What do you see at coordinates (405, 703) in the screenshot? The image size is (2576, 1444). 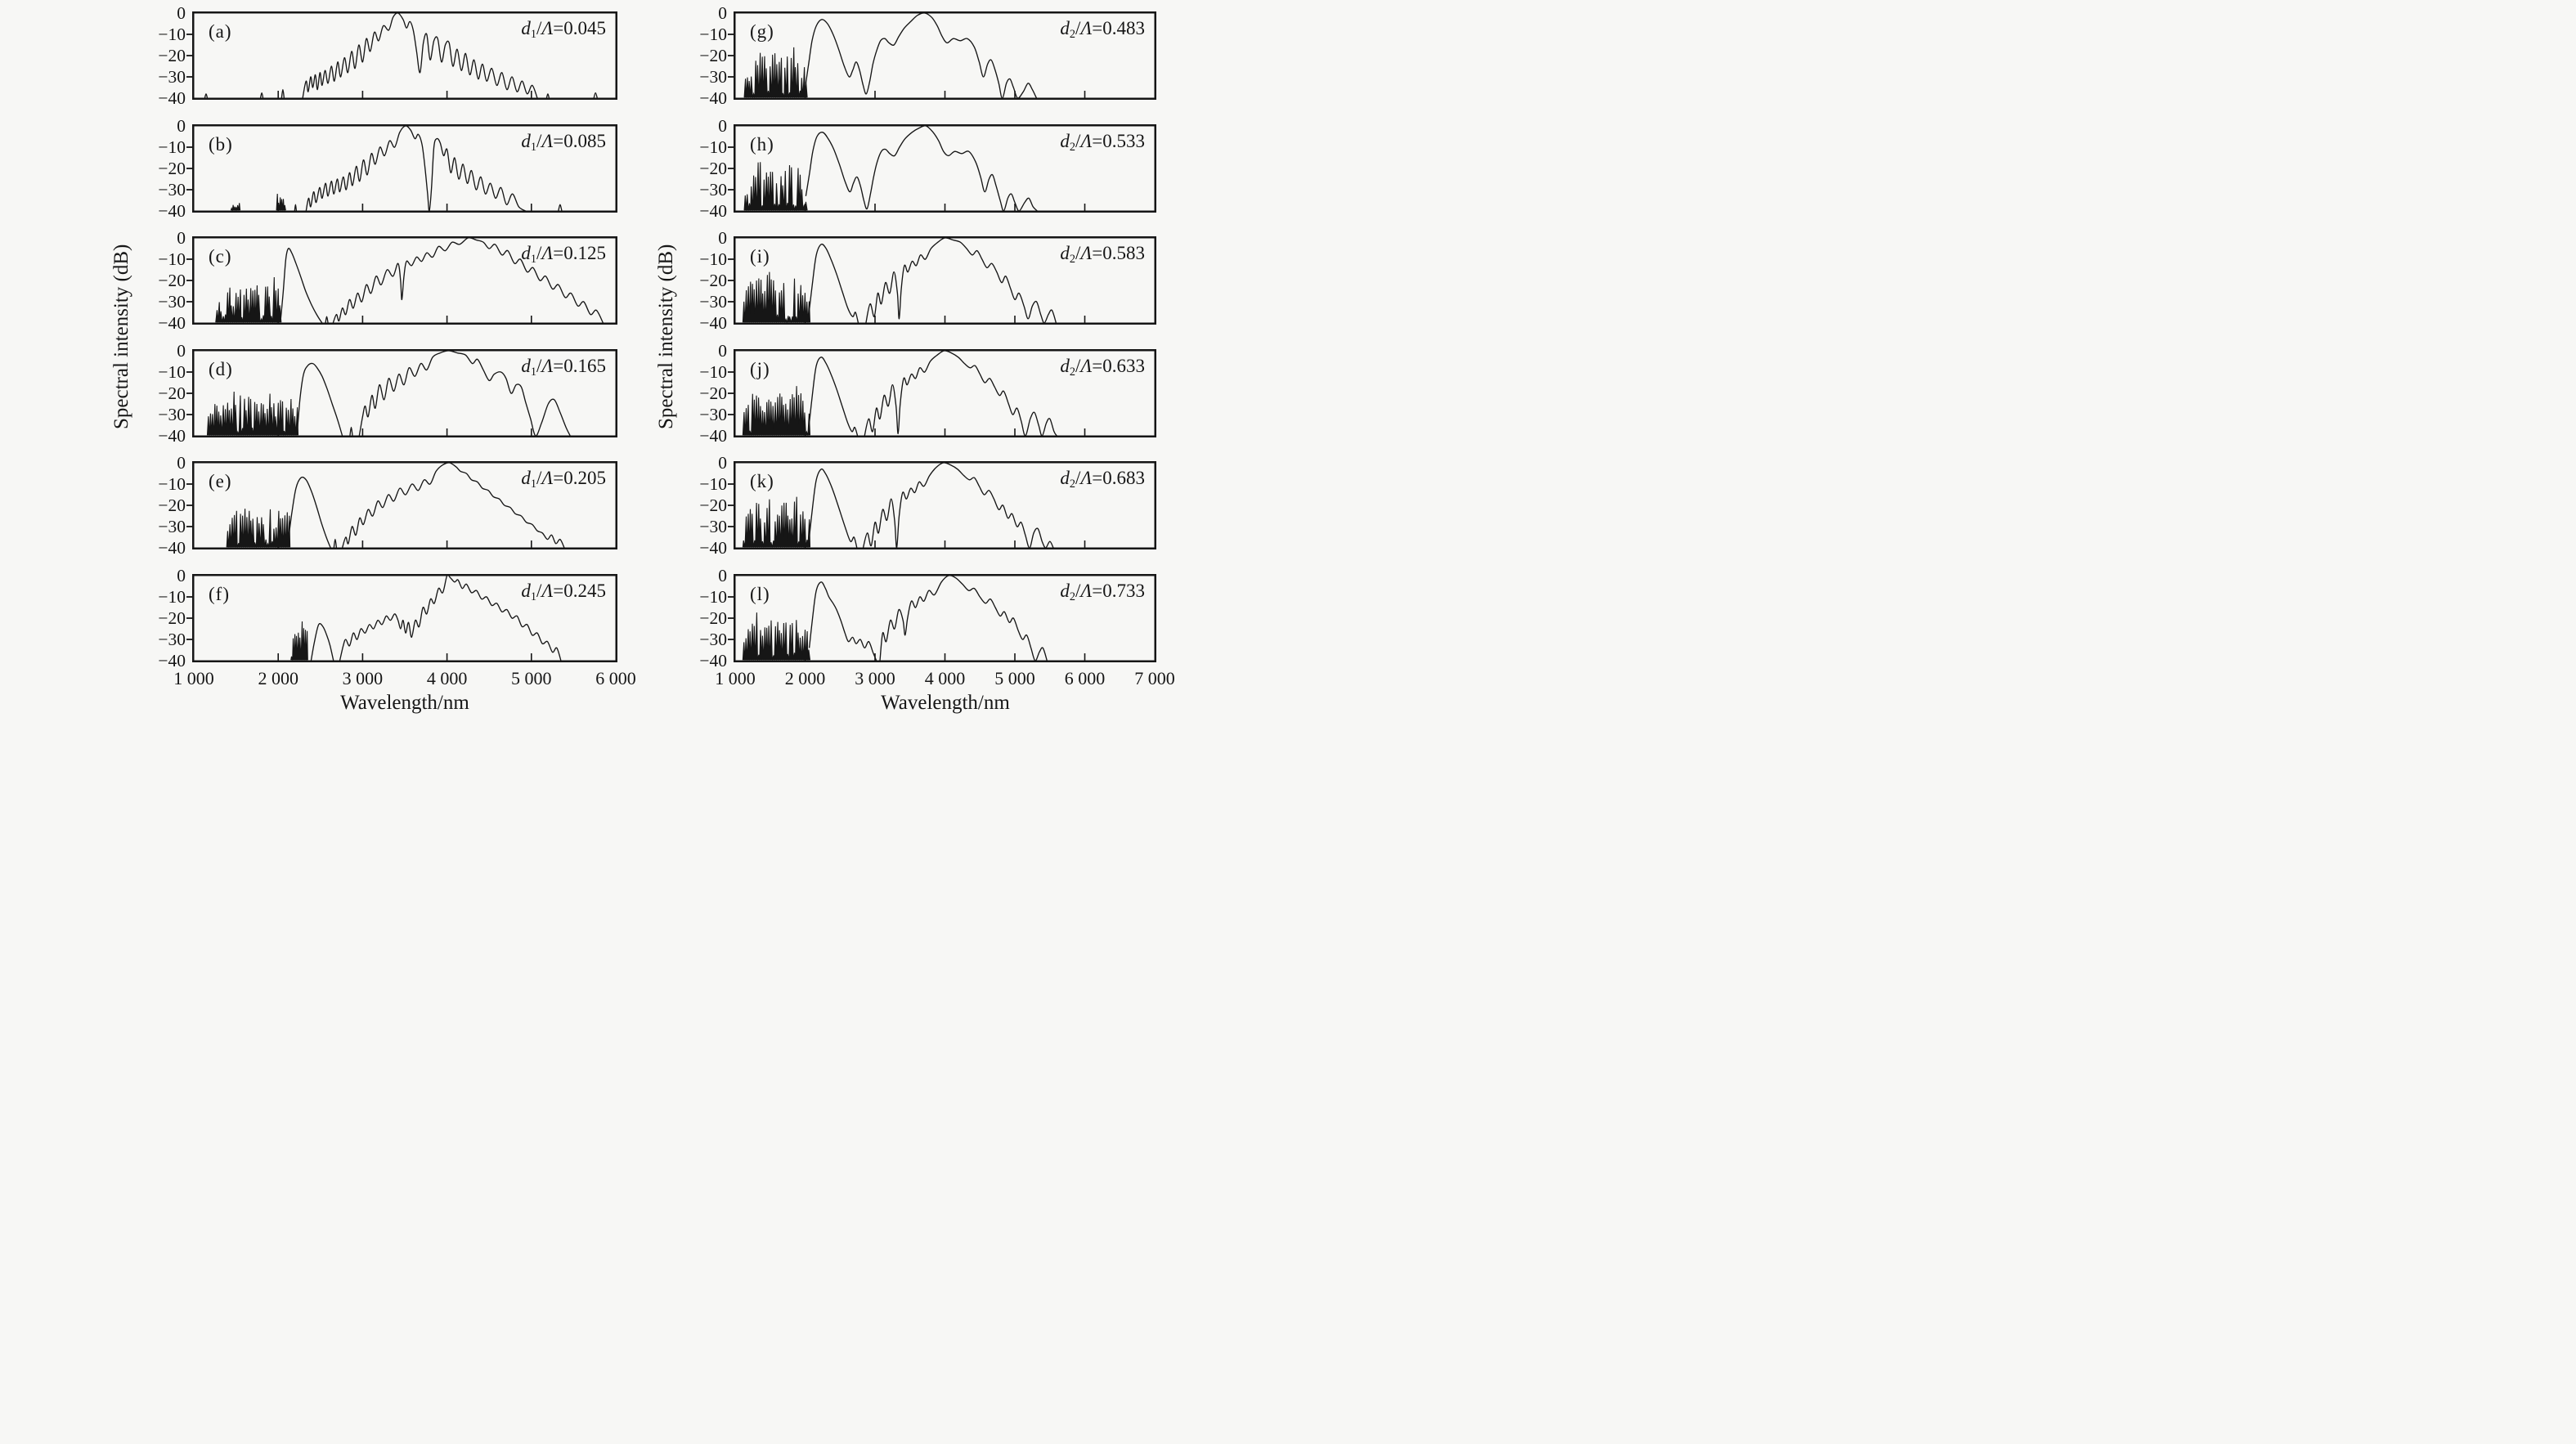 I see `x-axis-title-left: Wavelength/nm` at bounding box center [405, 703].